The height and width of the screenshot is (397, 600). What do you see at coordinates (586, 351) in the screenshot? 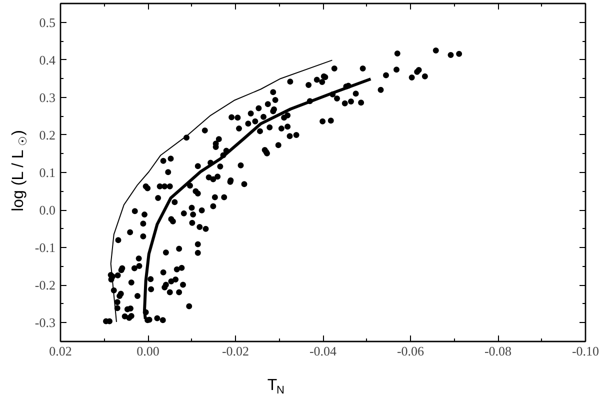
I see `x-tick-label: -0.10` at bounding box center [586, 351].